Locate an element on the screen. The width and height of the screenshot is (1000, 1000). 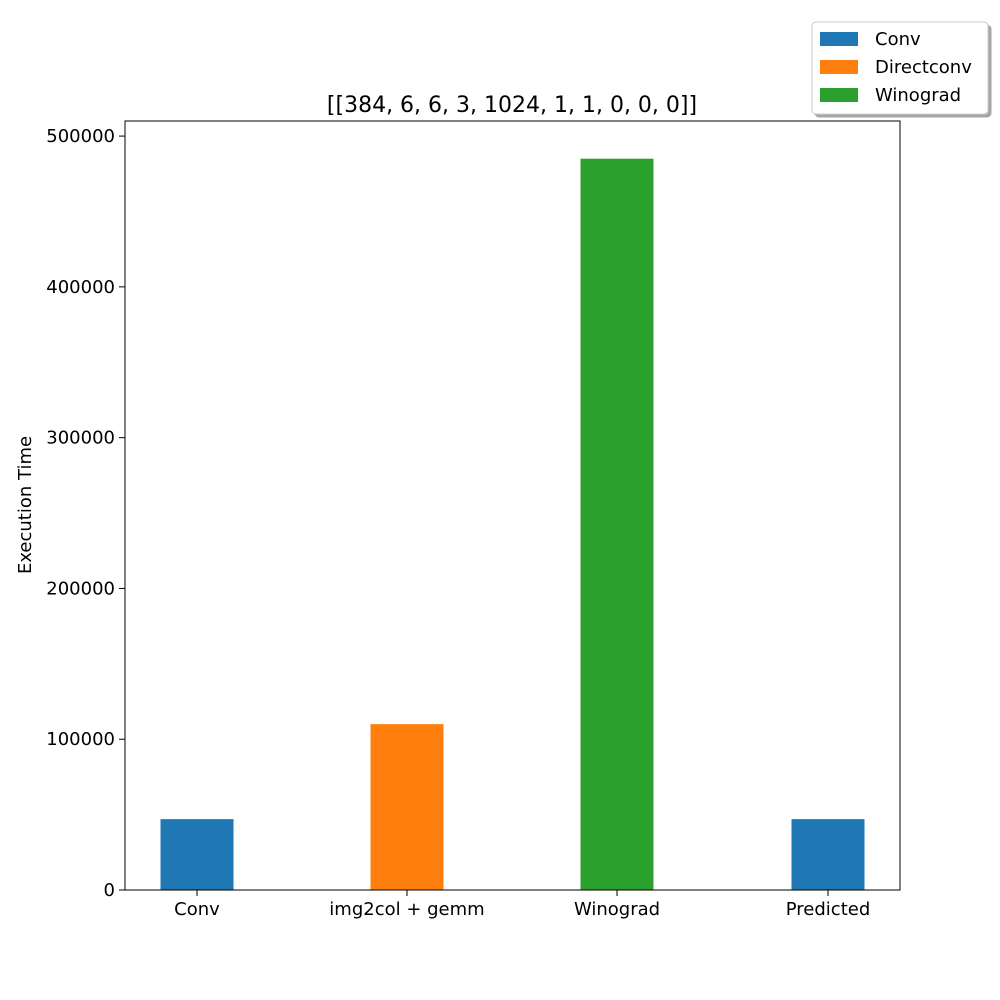
y-tick-label: 0 is located at coordinates (109, 890).